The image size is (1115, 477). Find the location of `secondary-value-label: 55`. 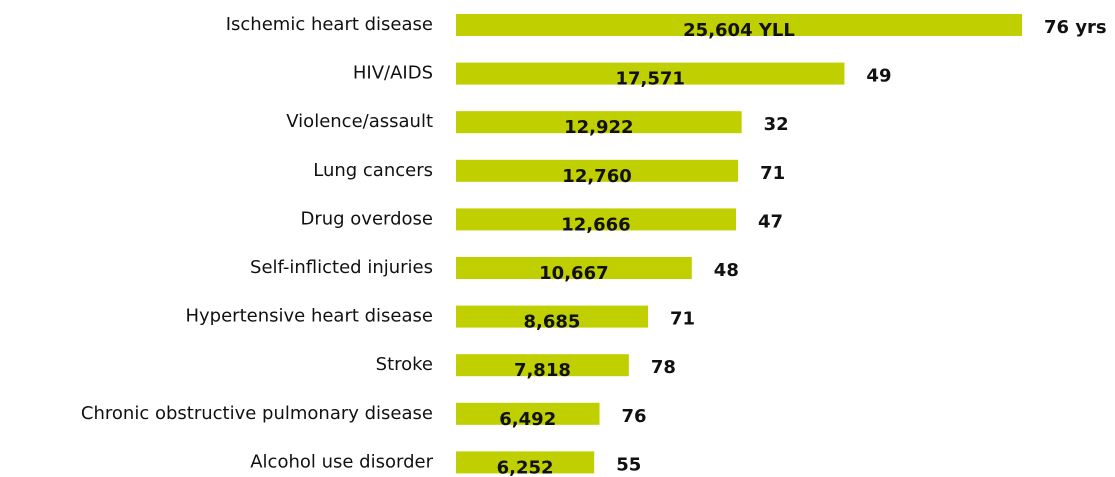

secondary-value-label: 55 is located at coordinates (628, 464).